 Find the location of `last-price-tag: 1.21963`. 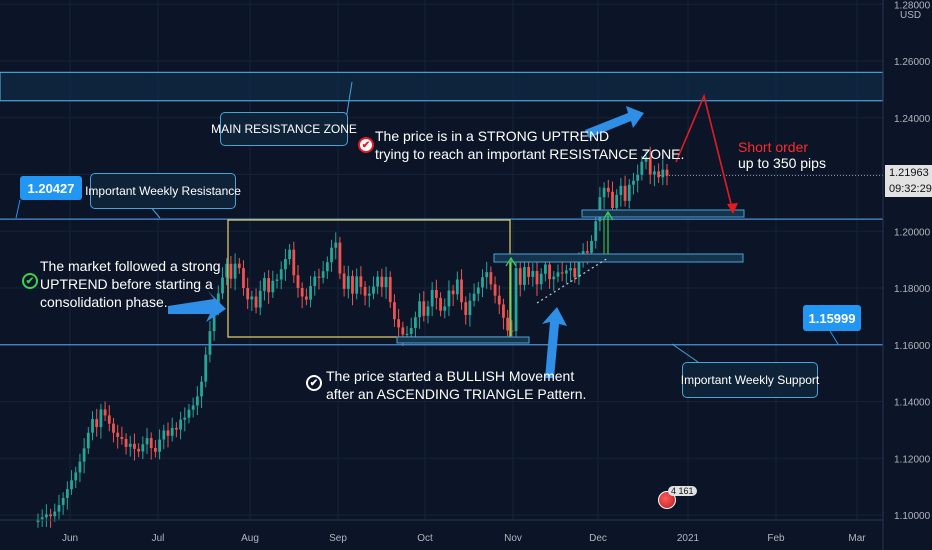

last-price-tag: 1.21963 is located at coordinates (908, 173).